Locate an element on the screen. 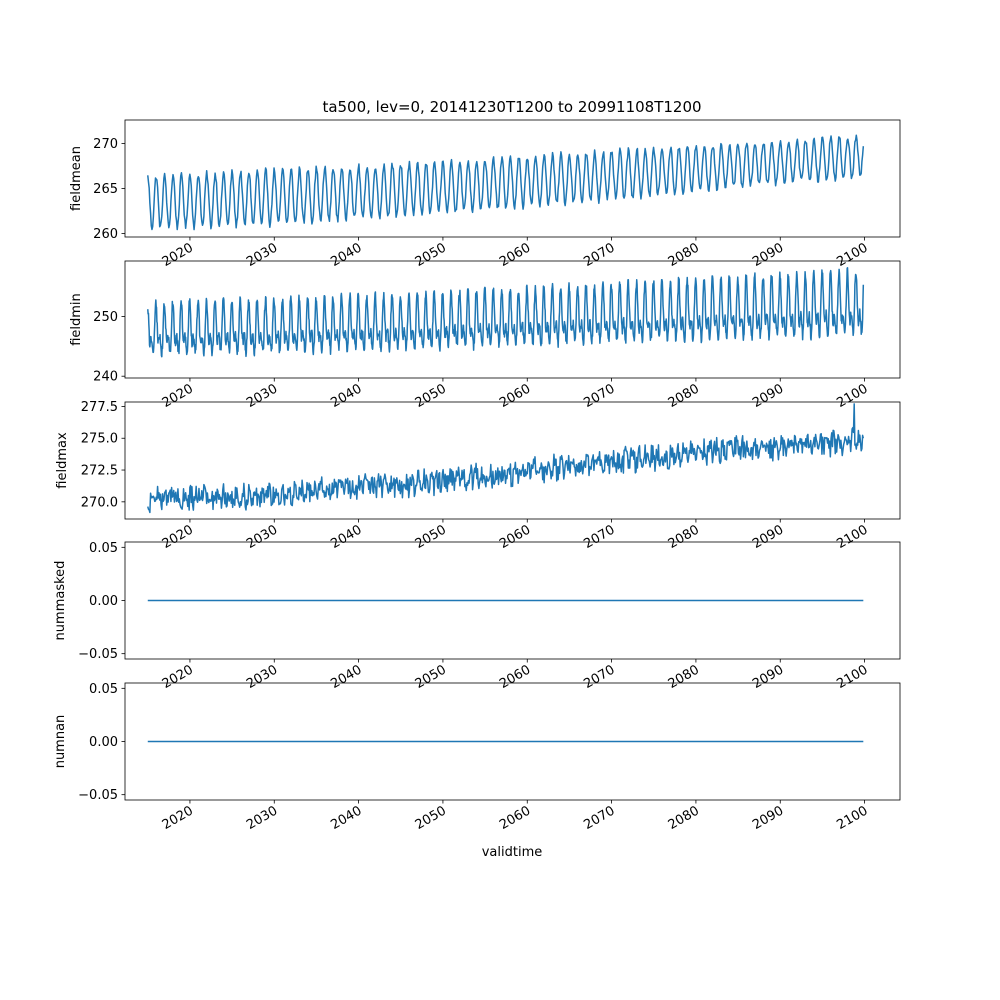 The image size is (1000, 1000). y-tick-label: 275.0 is located at coordinates (99, 439).